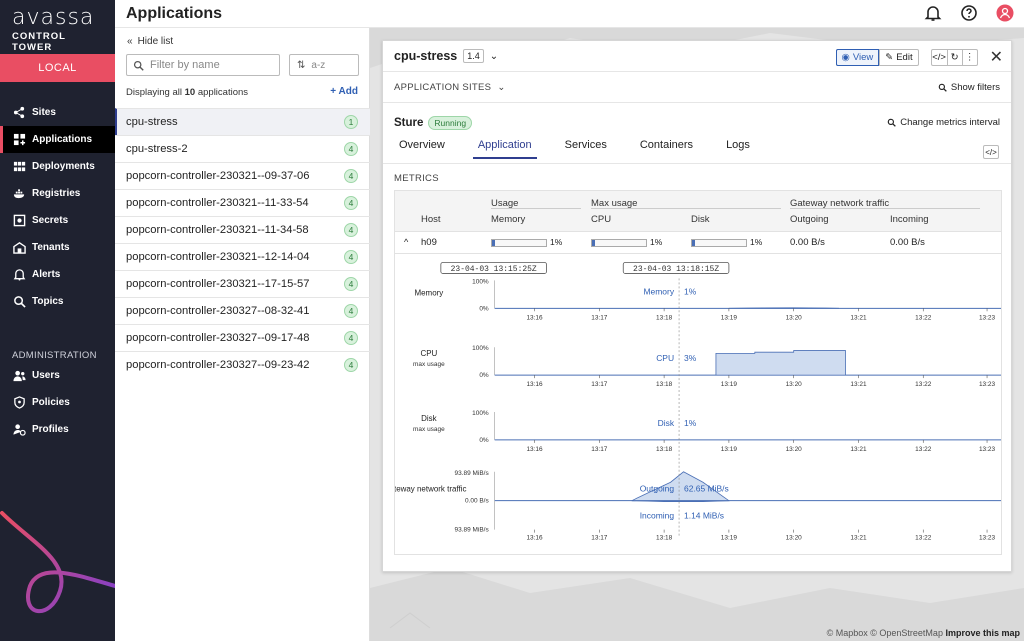  What do you see at coordinates (57, 27) in the screenshot?
I see `logo: avassa CONTROL TOWER` at bounding box center [57, 27].